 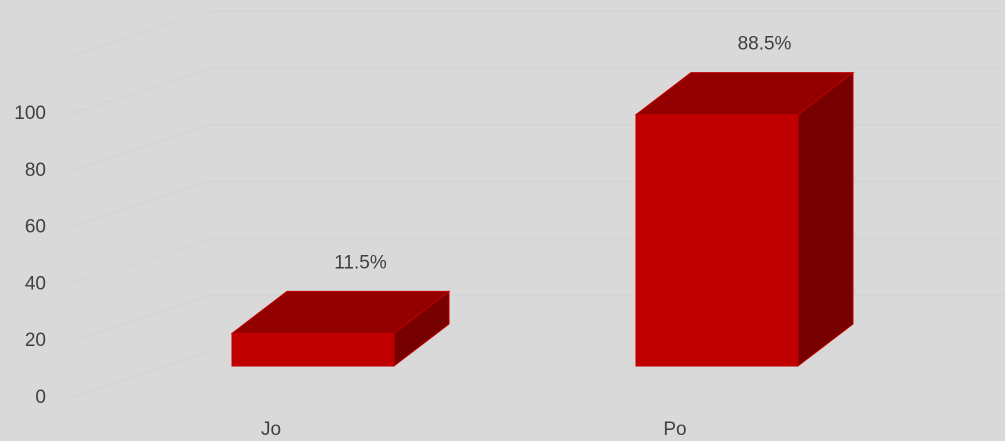 I want to click on y-tick-label: 20, so click(x=35, y=340).